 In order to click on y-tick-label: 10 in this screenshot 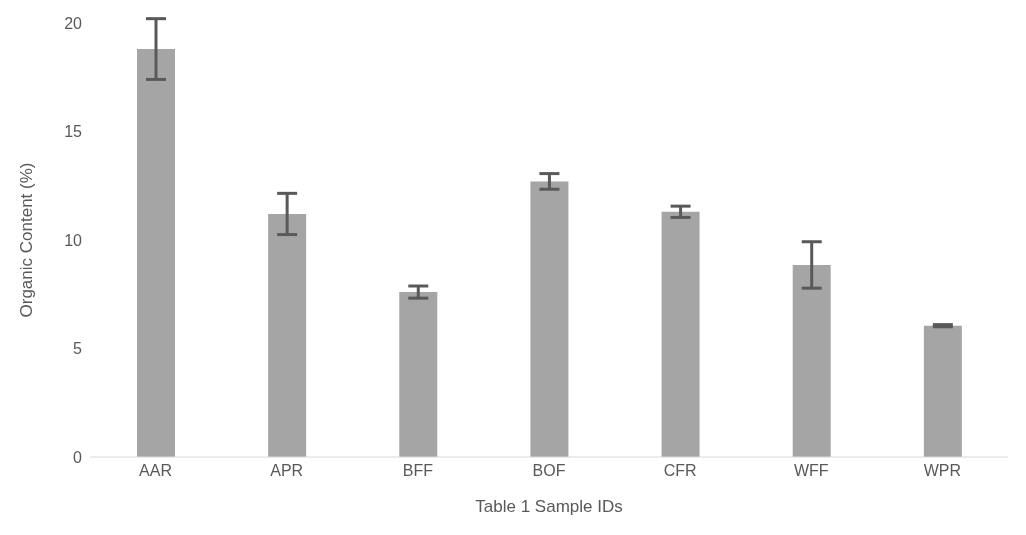, I will do `click(73, 240)`.